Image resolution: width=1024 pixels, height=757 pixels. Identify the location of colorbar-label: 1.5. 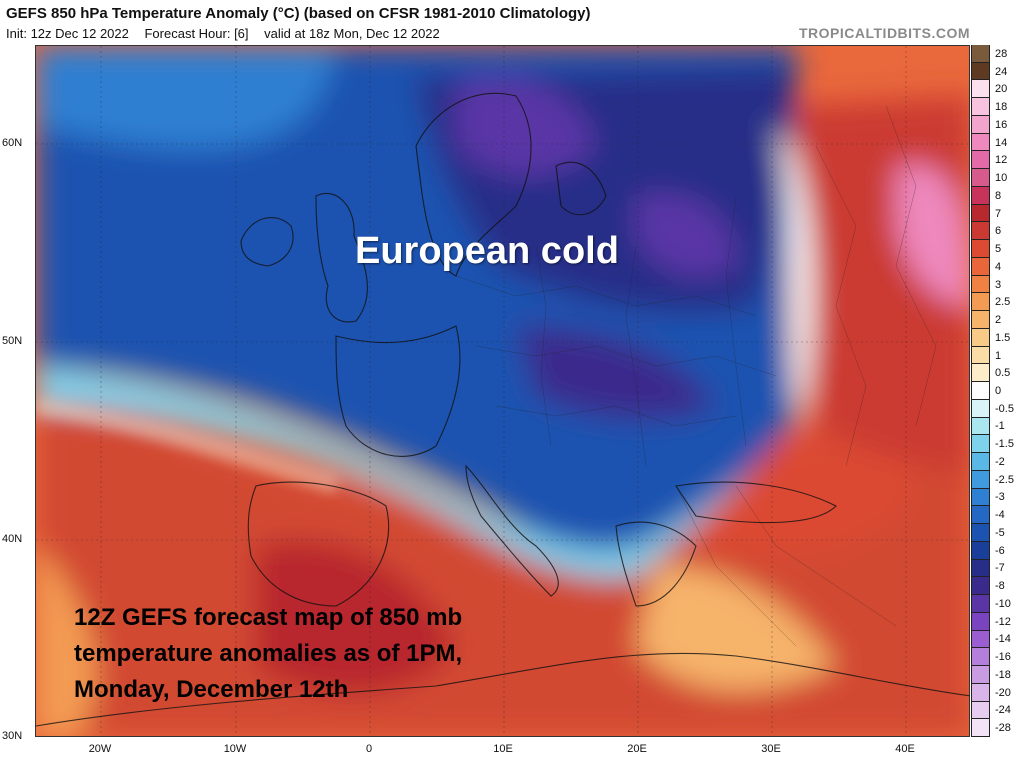
(1003, 337).